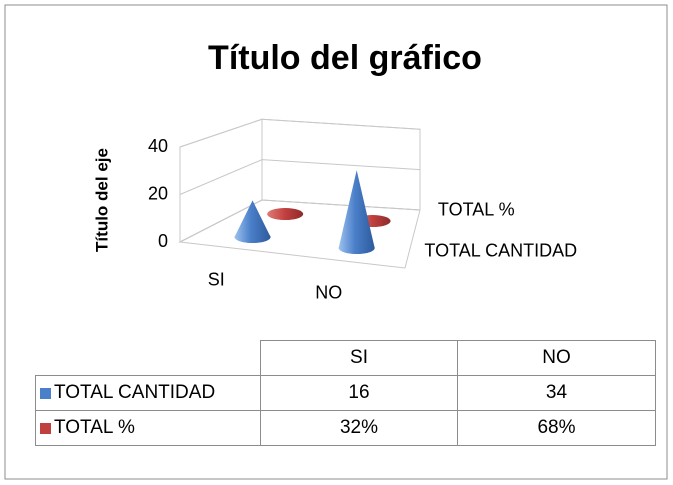 The width and height of the screenshot is (673, 485). Describe the element at coordinates (148, 428) in the screenshot. I see `table-row-label: TOTAL %` at that location.